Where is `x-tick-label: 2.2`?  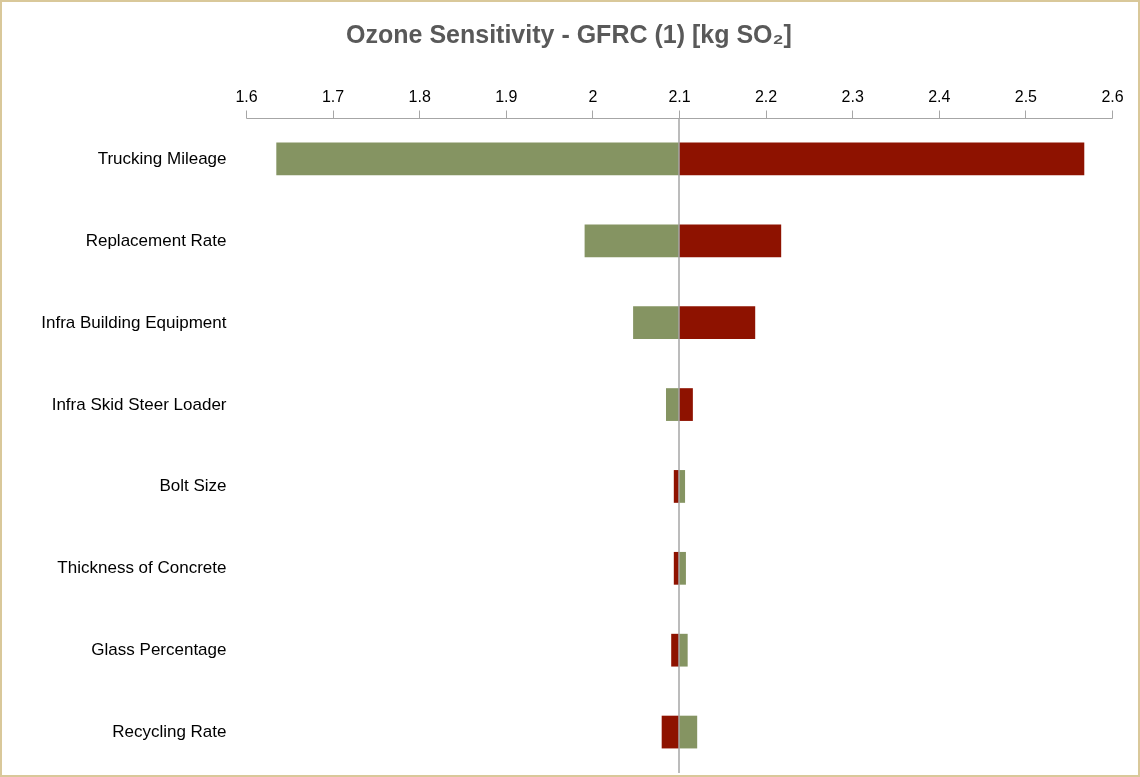 x-tick-label: 2.2 is located at coordinates (766, 96).